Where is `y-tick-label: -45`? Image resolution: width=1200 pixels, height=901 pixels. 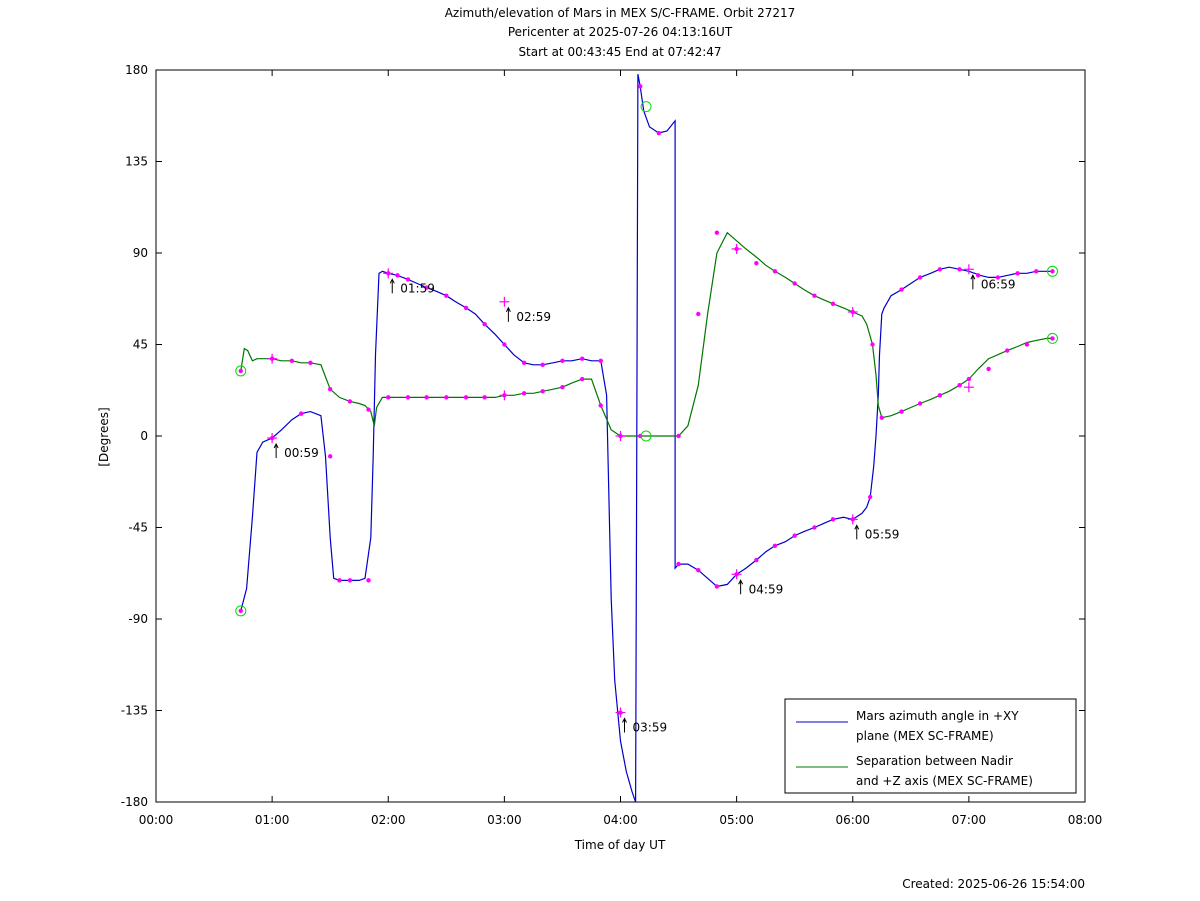 y-tick-label: -45 is located at coordinates (138, 528).